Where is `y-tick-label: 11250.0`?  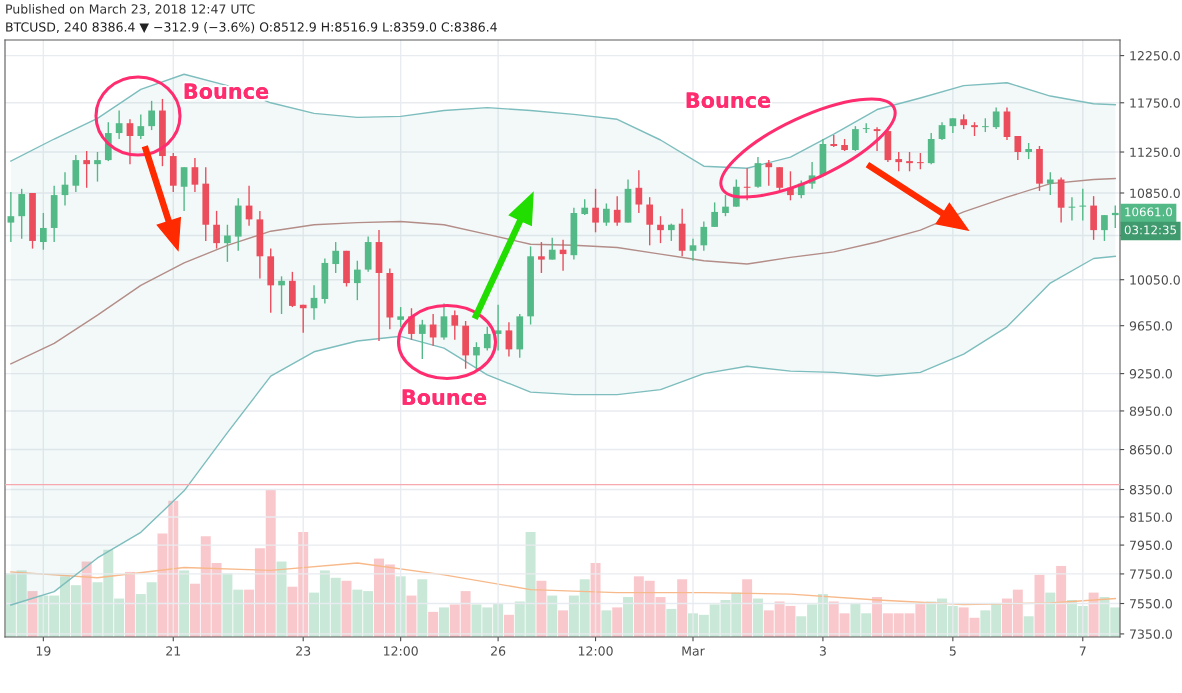
y-tick-label: 11250.0 is located at coordinates (1155, 152).